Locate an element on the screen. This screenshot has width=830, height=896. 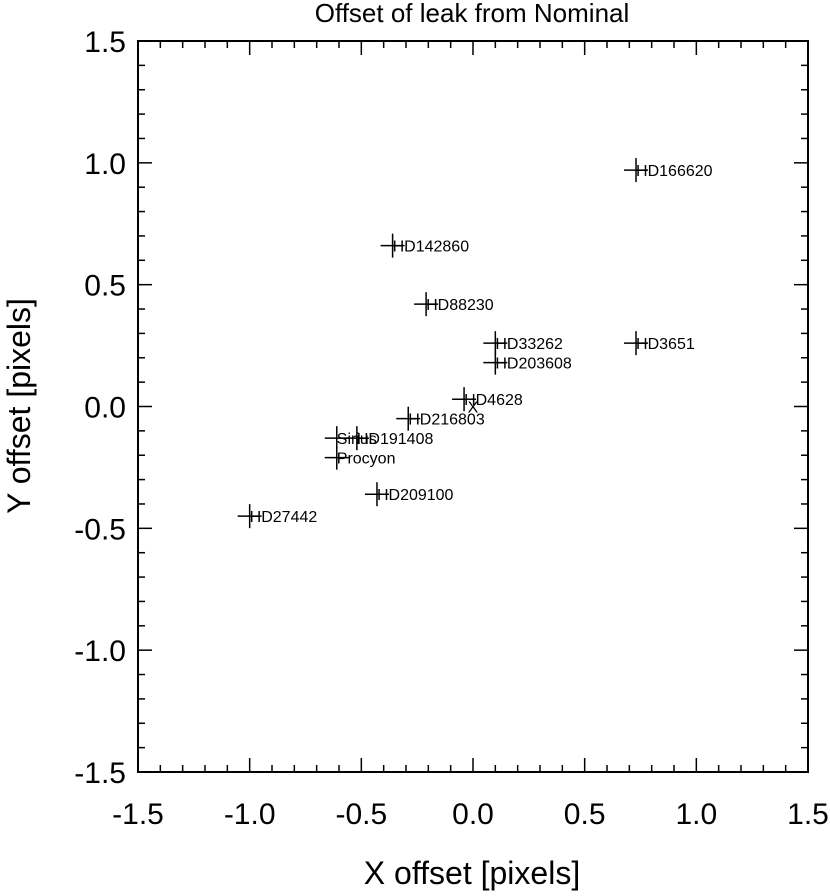
point-label: HD88230 is located at coordinates (460, 305).